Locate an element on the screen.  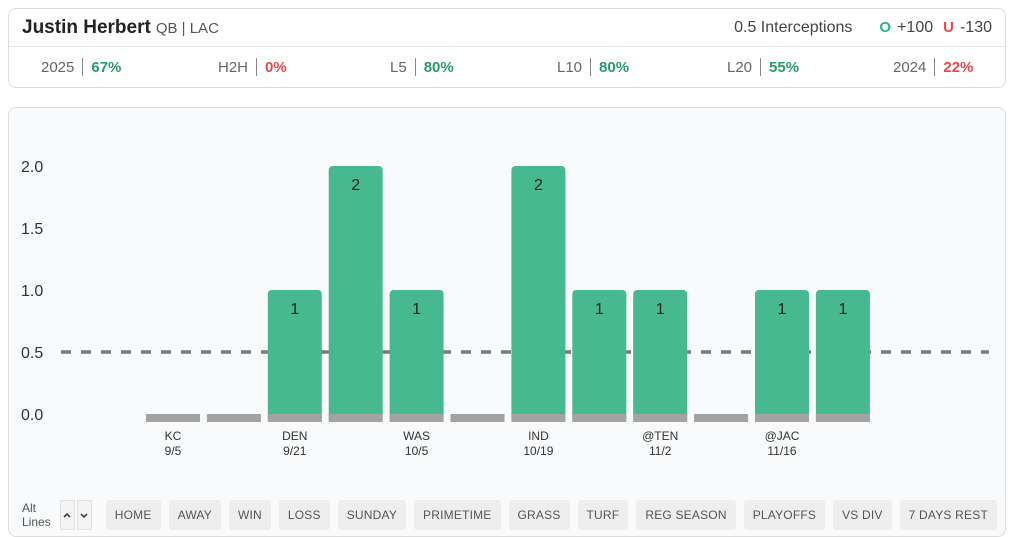
stat-season: 2025 67% is located at coordinates (81, 67).